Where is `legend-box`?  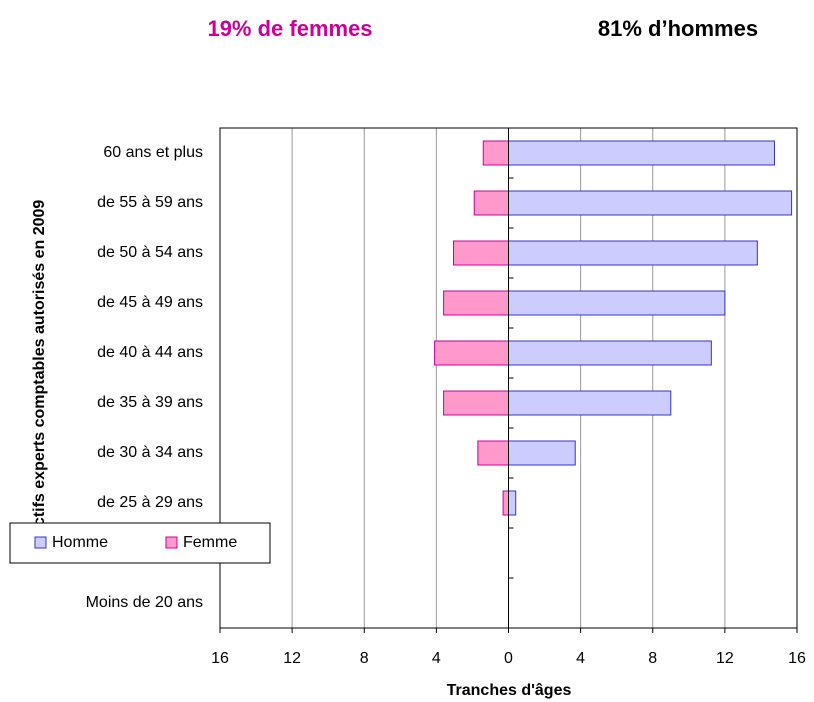 legend-box is located at coordinates (140, 543).